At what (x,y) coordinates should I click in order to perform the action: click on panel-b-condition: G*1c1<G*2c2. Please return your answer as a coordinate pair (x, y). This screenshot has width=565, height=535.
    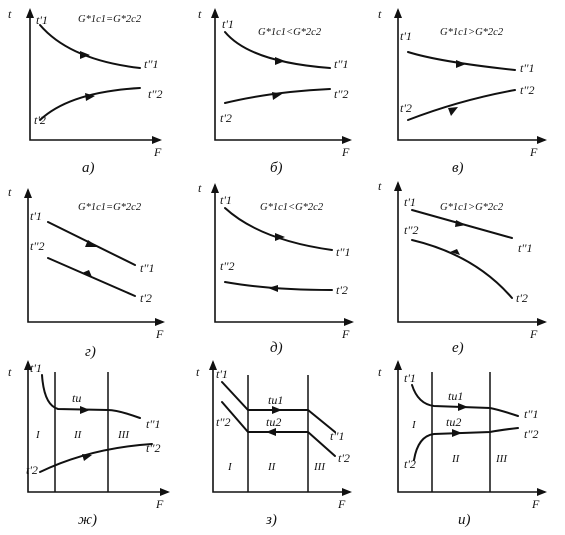
    Looking at the image, I should click on (290, 32).